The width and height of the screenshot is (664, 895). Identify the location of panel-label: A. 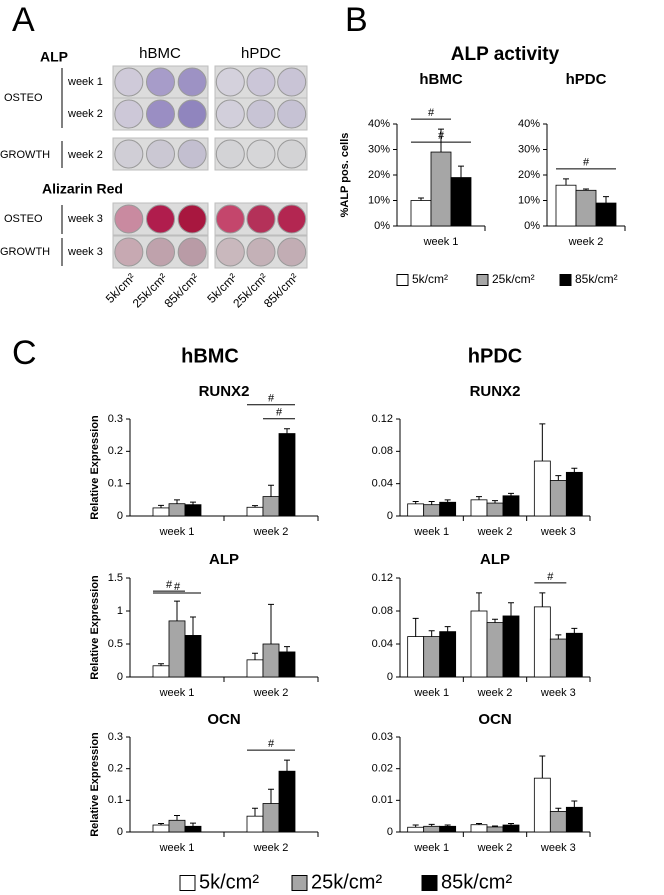
(23, 20).